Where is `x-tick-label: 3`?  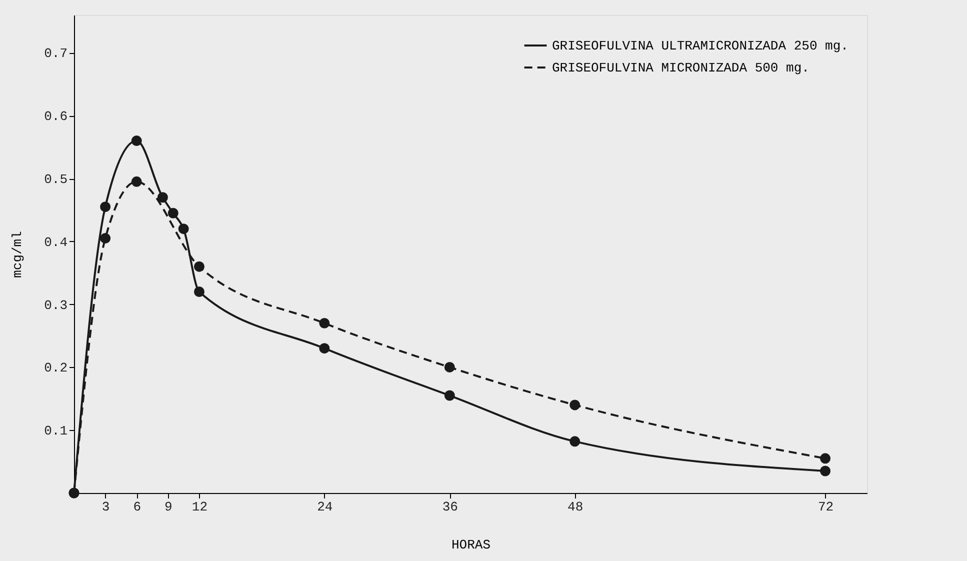
x-tick-label: 3 is located at coordinates (106, 507).